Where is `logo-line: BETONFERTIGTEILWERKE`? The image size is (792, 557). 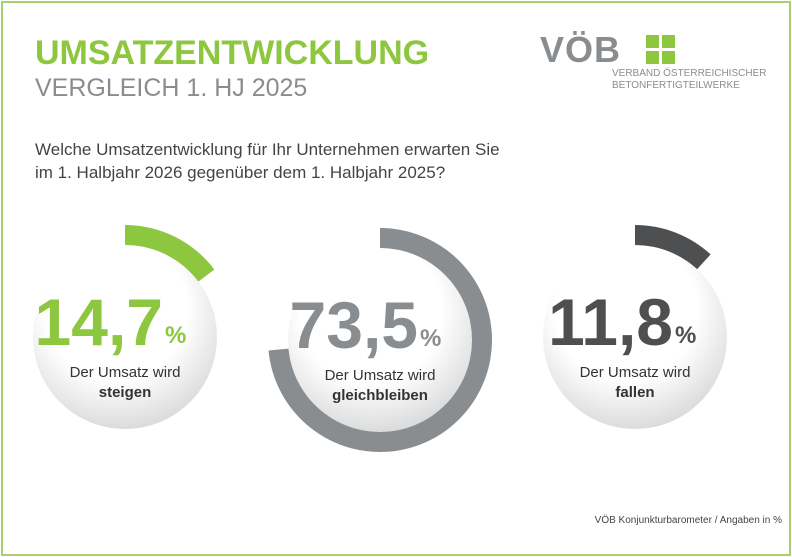 logo-line: BETONFERTIGTEILWERKE is located at coordinates (676, 85).